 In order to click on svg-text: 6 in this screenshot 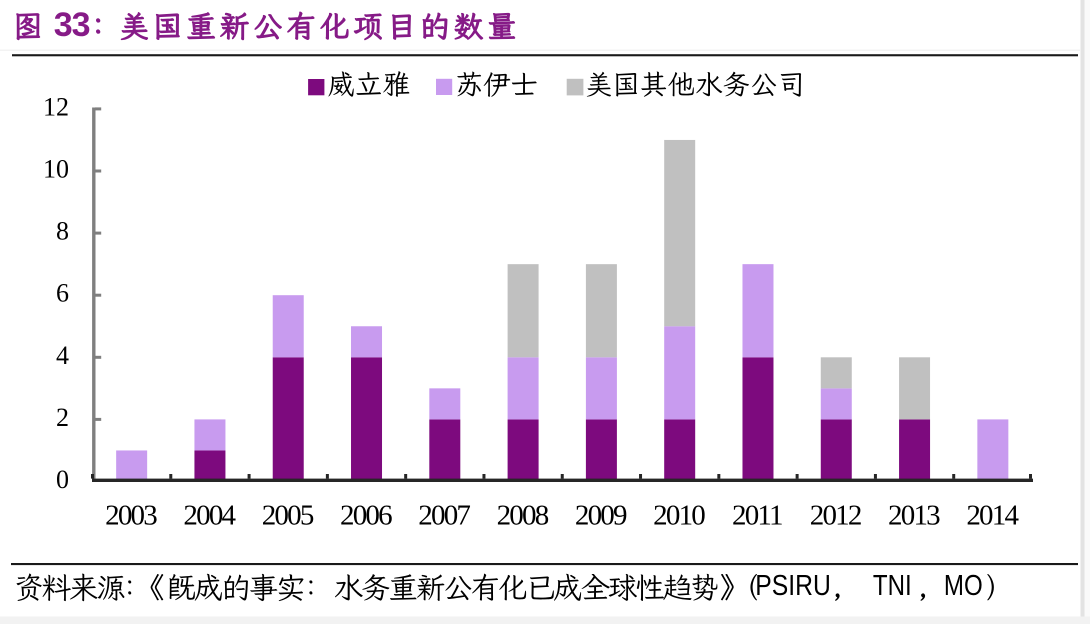, I will do `click(62, 293)`.